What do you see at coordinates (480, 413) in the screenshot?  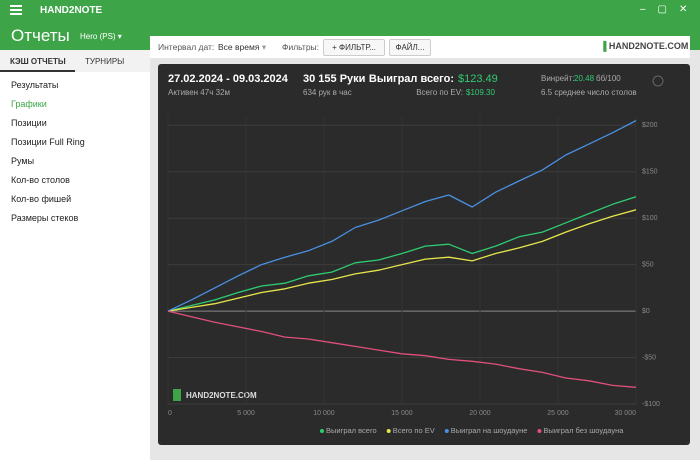 I see `x-tick-label: 20 000` at bounding box center [480, 413].